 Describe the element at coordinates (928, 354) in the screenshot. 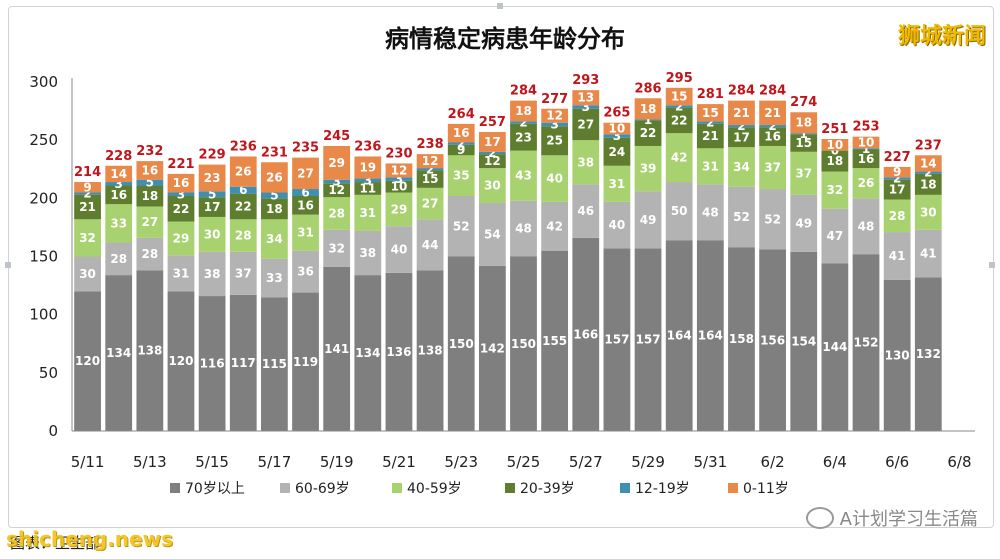

I see `segment-value-label: 132` at that location.